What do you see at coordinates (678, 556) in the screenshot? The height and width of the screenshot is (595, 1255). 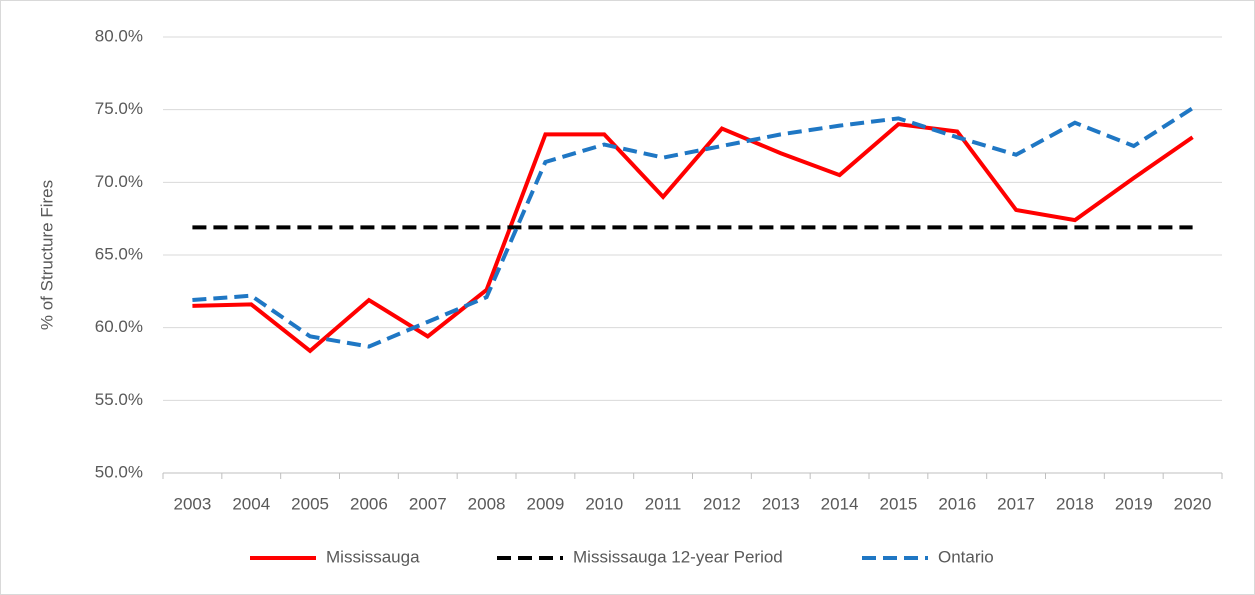 I see `legend-label: Mississauga 12-year Period` at bounding box center [678, 556].